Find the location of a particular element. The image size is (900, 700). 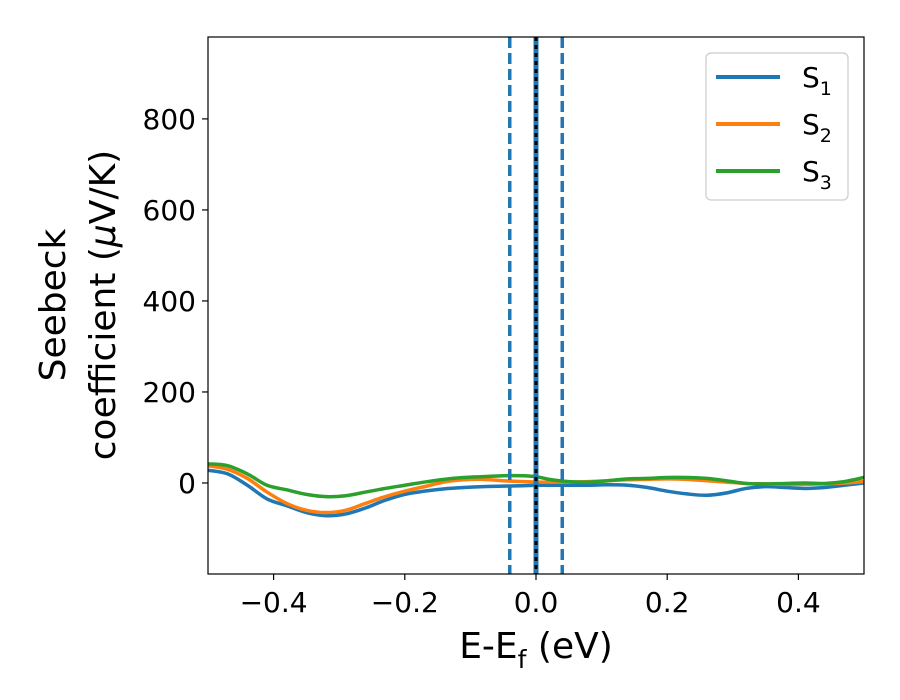

x-tick-label: 0.2 is located at coordinates (667, 602).